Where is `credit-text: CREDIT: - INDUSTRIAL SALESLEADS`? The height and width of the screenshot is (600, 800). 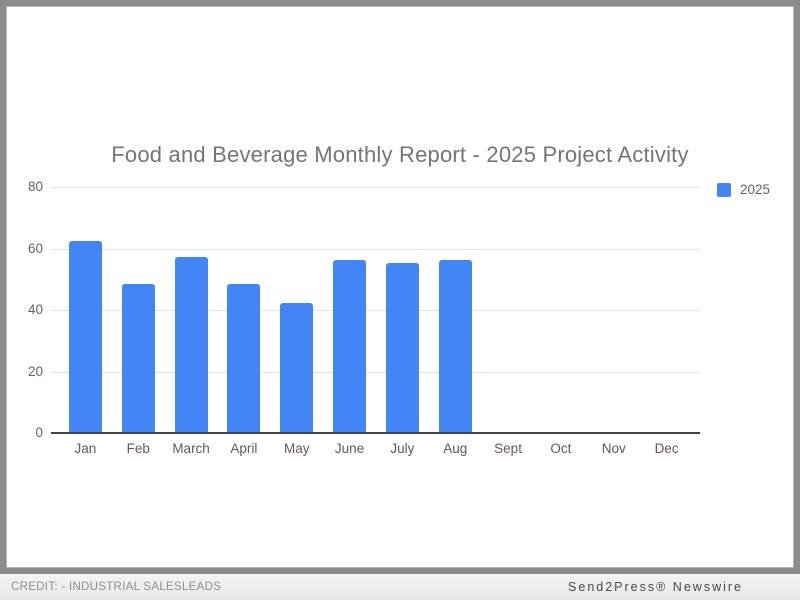 credit-text: CREDIT: - INDUSTRIAL SALESLEADS is located at coordinates (116, 587).